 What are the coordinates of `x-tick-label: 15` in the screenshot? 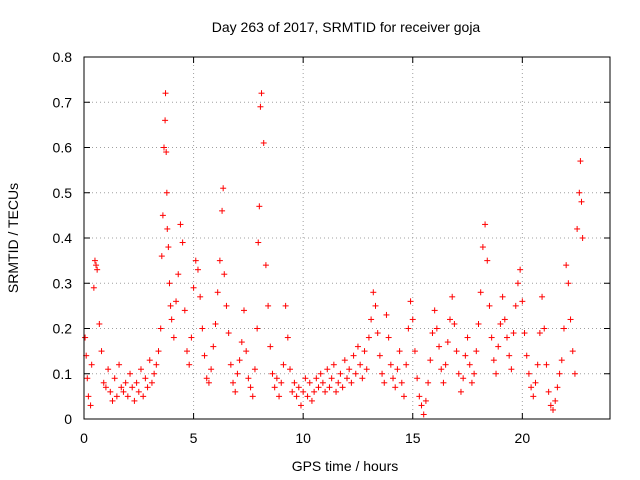 It's located at (413, 438).